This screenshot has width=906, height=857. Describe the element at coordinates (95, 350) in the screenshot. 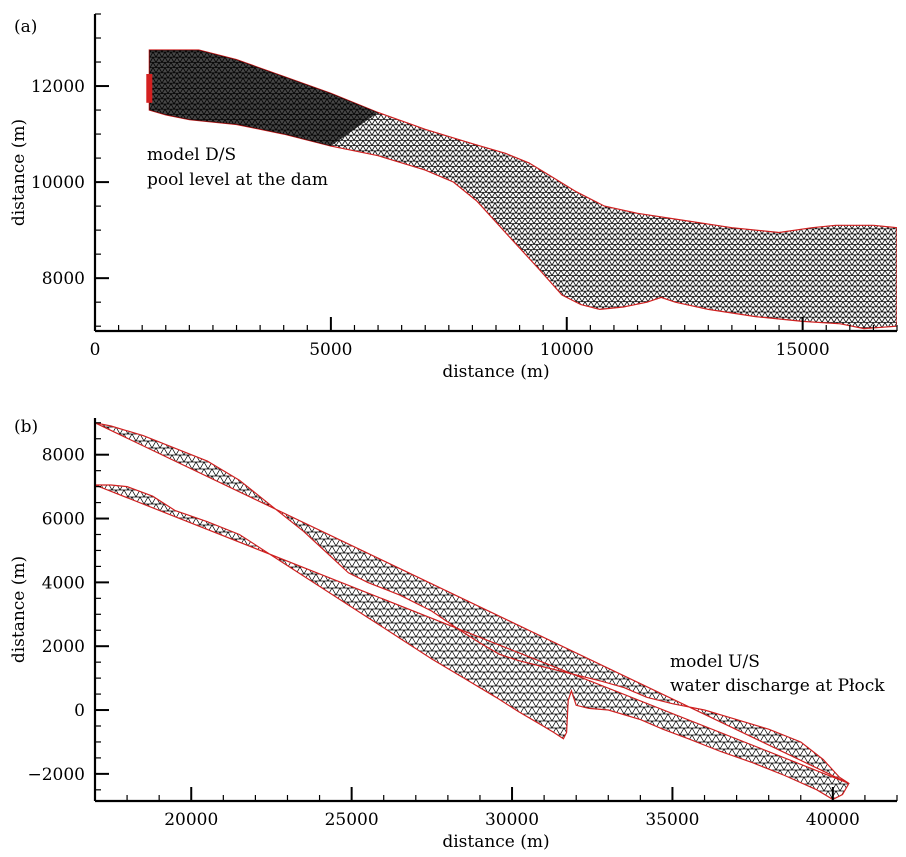

I see `x-tick-label: 0` at that location.